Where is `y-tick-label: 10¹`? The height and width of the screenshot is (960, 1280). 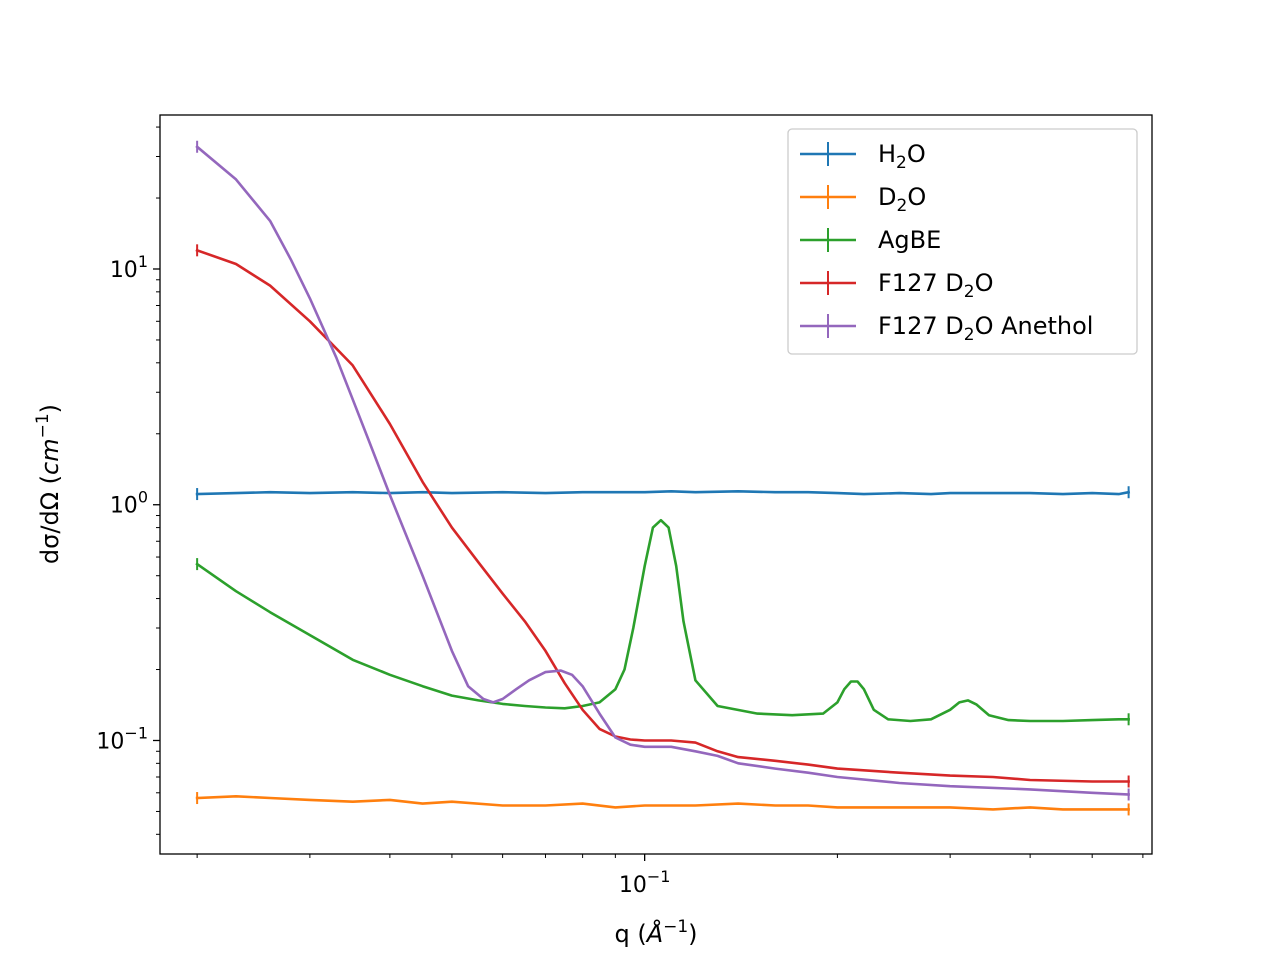 y-tick-label: 10¹ is located at coordinates (129, 267).